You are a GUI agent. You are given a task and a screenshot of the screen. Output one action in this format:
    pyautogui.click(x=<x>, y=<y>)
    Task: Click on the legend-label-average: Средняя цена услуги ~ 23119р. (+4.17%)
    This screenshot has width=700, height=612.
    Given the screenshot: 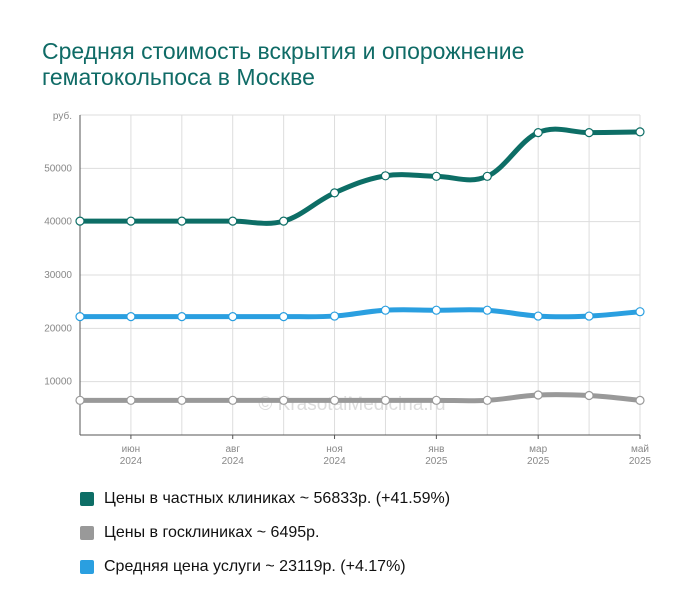 What is the action you would take?
    pyautogui.click(x=255, y=566)
    